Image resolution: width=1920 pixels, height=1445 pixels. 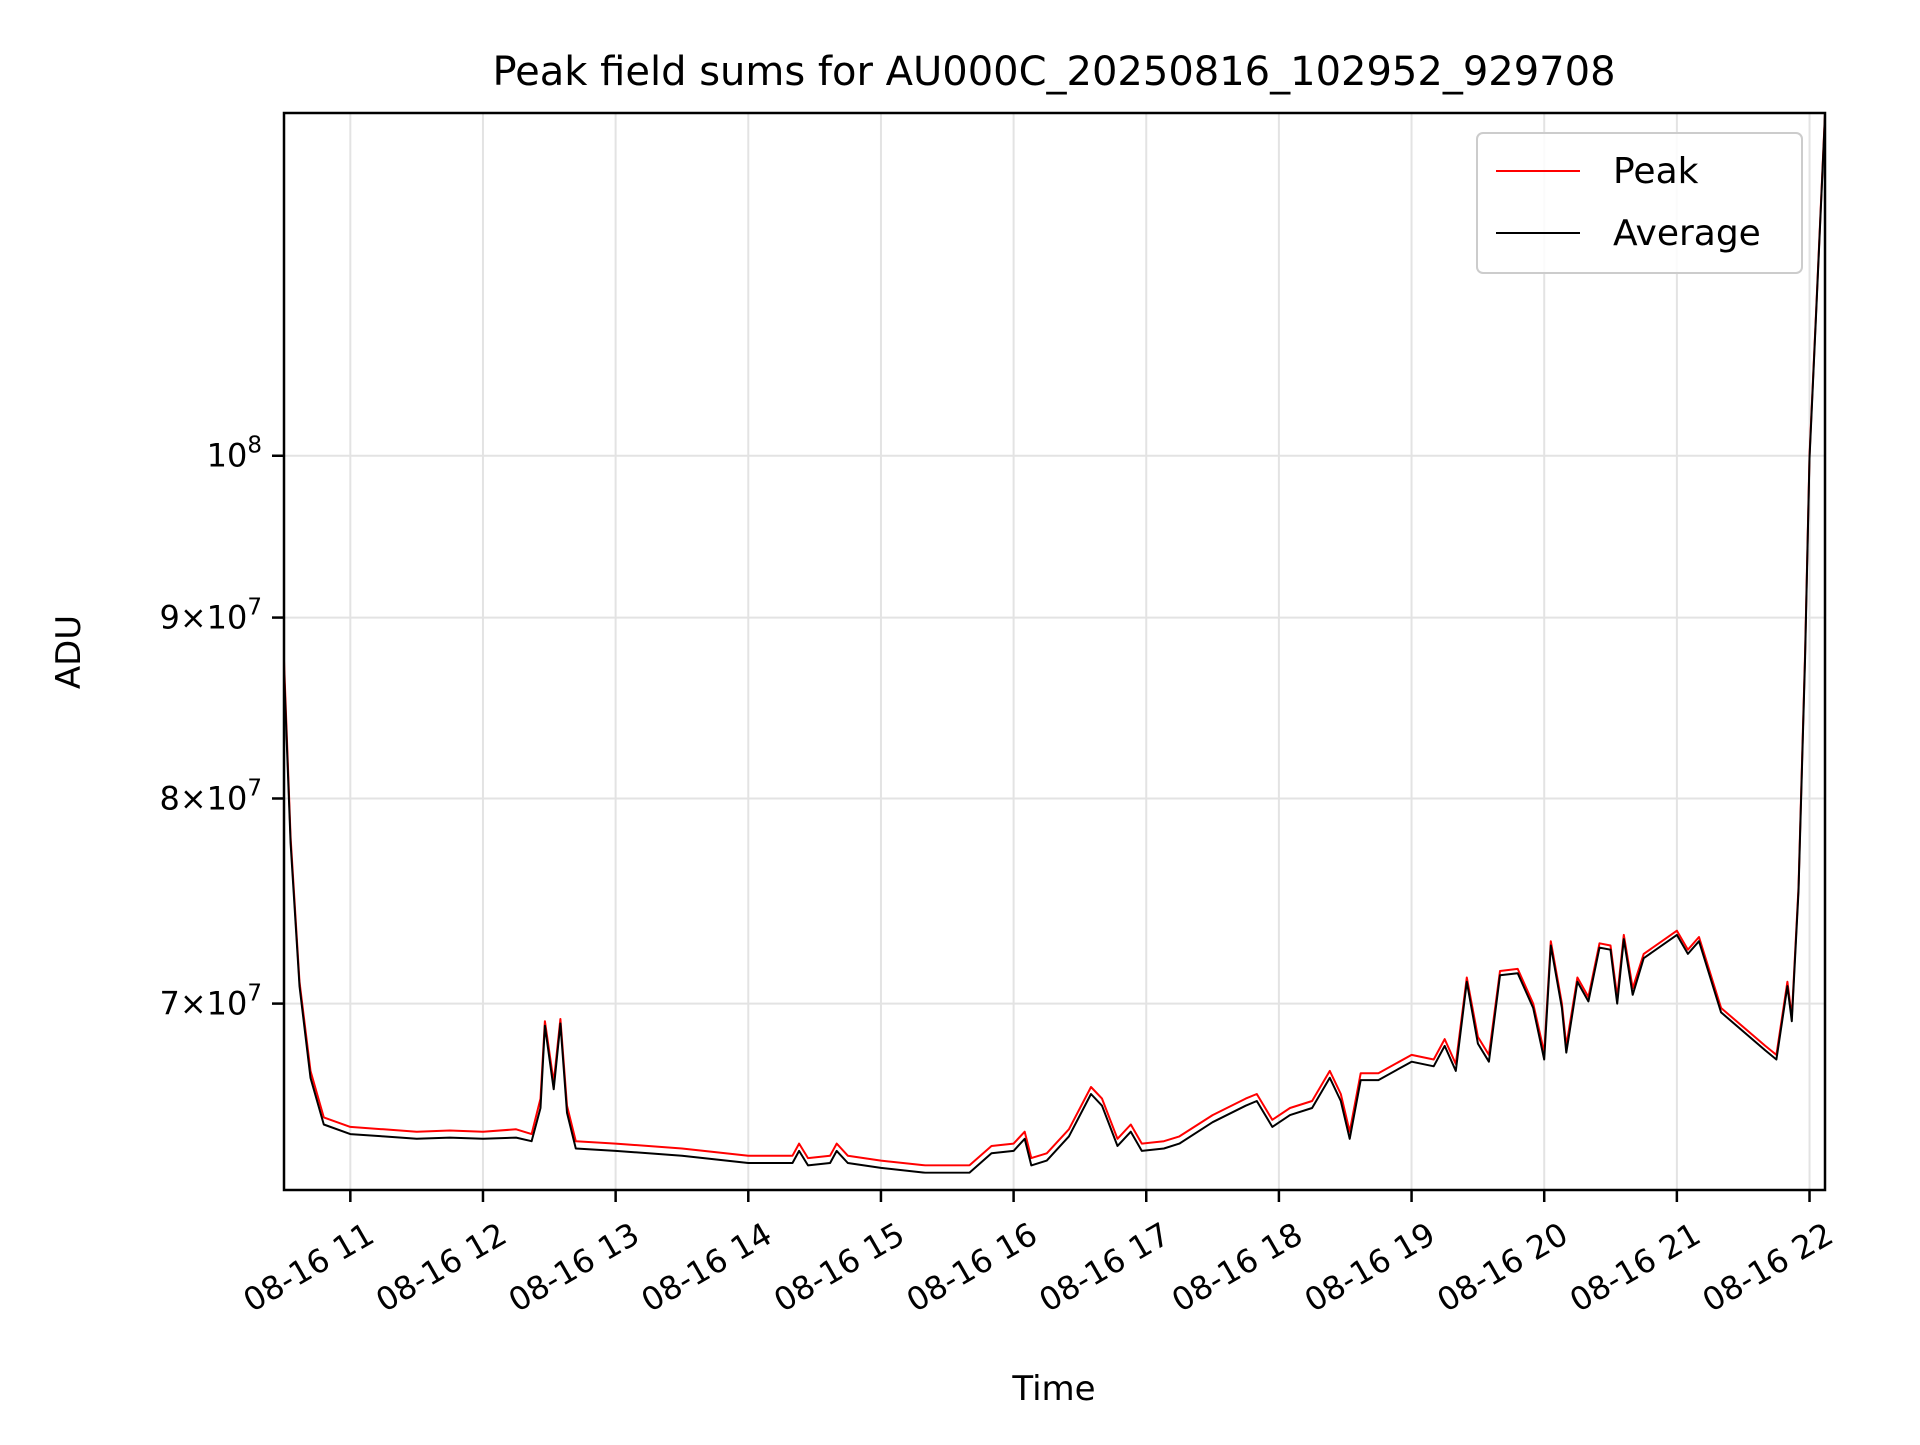 What do you see at coordinates (221, 728) in the screenshot?
I see `y-axis: 7×107 8×107 9×107 108` at bounding box center [221, 728].